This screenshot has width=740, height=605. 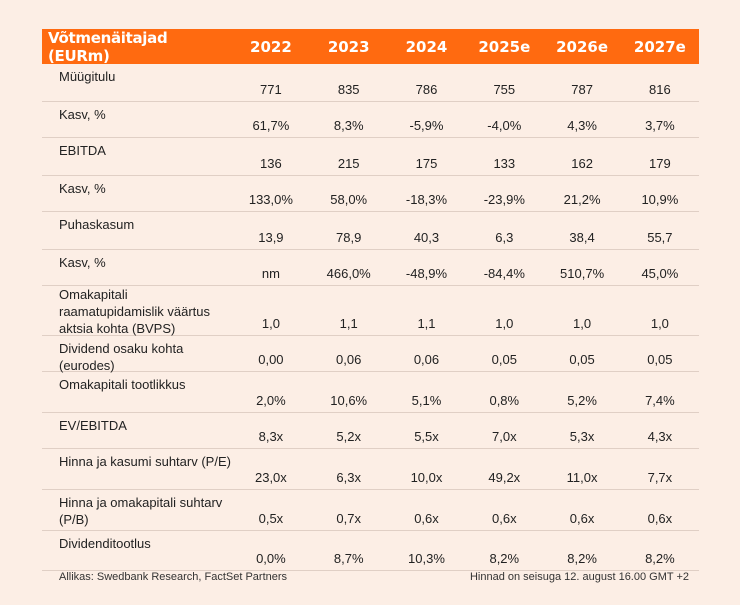 I want to click on table-cell: 5,3x, so click(x=582, y=436).